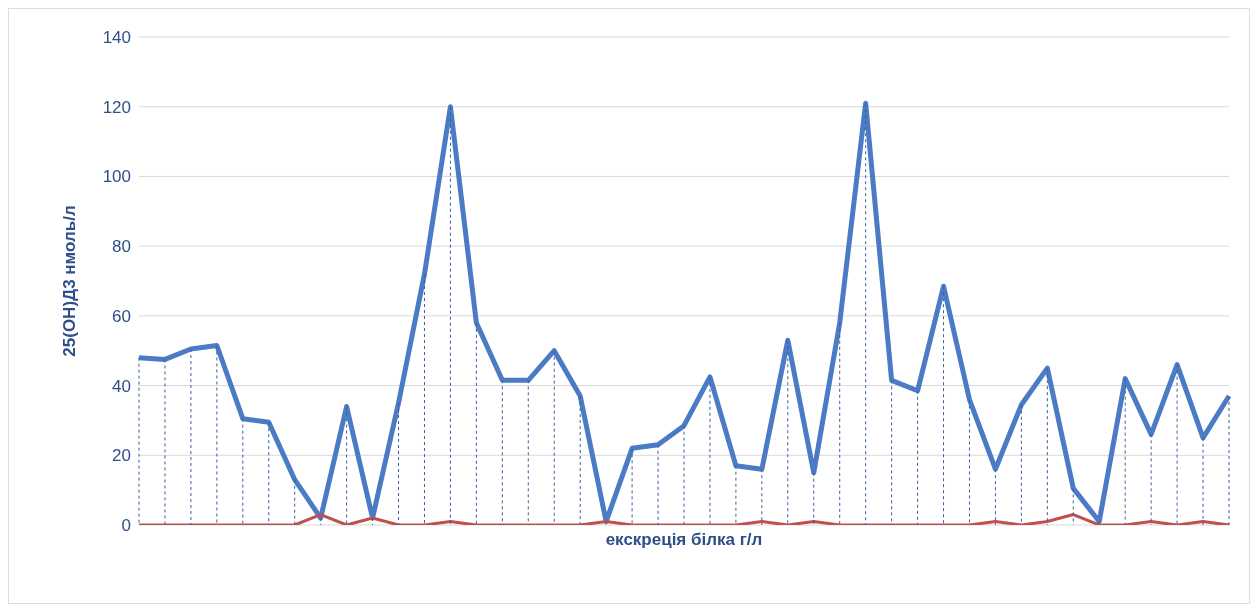 Image resolution: width=1259 pixels, height=612 pixels. I want to click on y-axis-title: 25(ОН)Д3 нмоль/л, so click(70, 281).